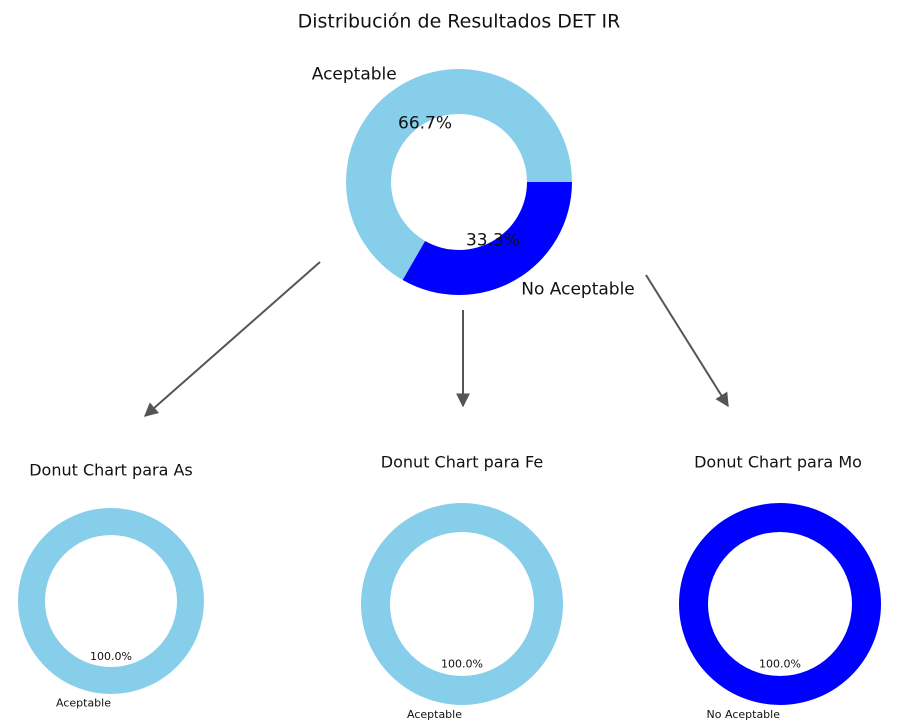 The height and width of the screenshot is (727, 897). I want to click on chart-title: Distribución de Resultados DET IR, so click(459, 22).